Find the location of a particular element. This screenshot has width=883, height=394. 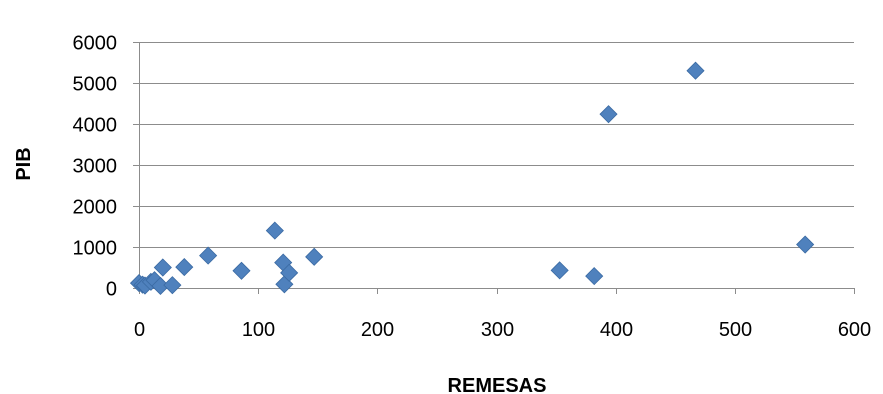

y-tick-label-2000: 2000 is located at coordinates (95, 208).